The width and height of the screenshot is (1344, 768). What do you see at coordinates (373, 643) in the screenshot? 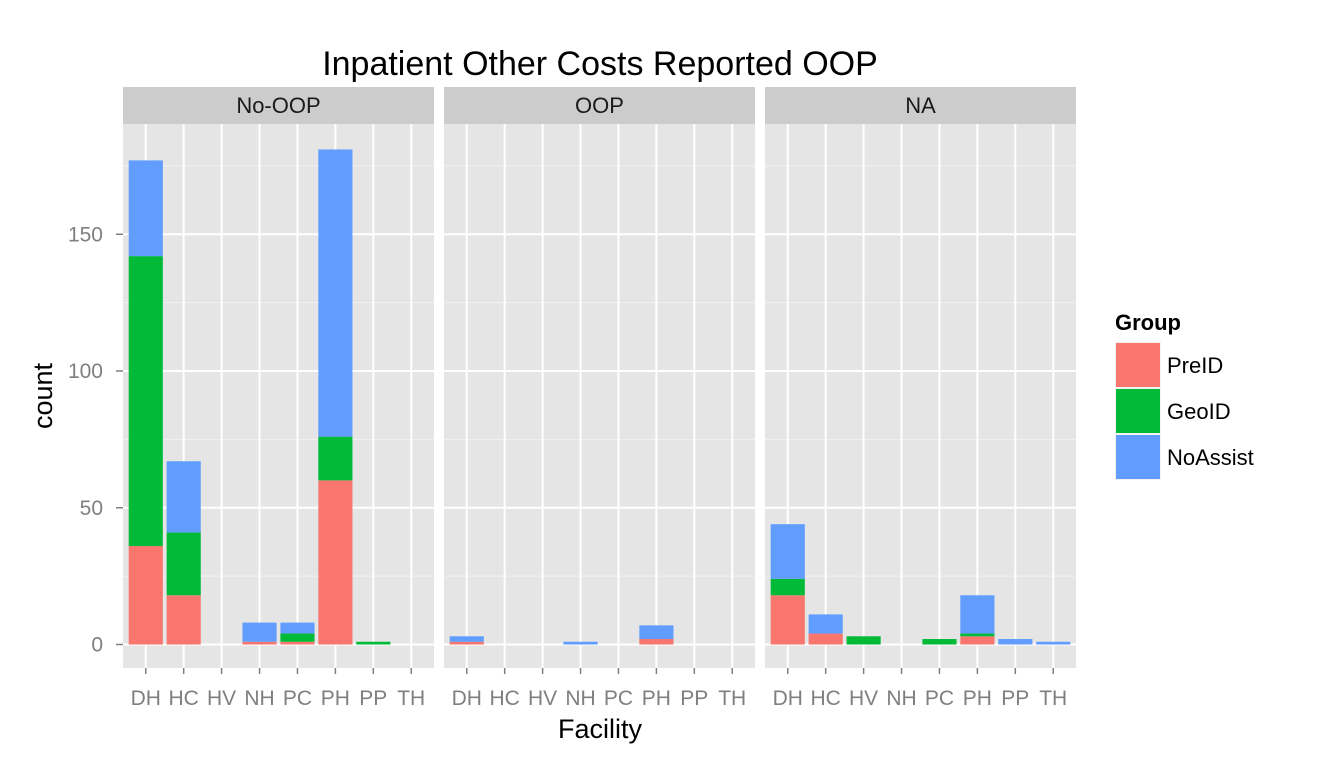
I see `bar-geoid-pp` at bounding box center [373, 643].